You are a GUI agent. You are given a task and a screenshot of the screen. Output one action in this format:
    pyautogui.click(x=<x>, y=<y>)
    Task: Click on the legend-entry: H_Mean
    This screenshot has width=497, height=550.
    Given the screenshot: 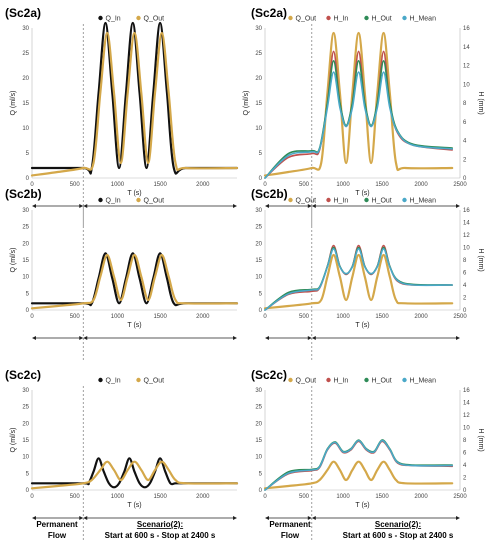 What is the action you would take?
    pyautogui.click(x=423, y=381)
    